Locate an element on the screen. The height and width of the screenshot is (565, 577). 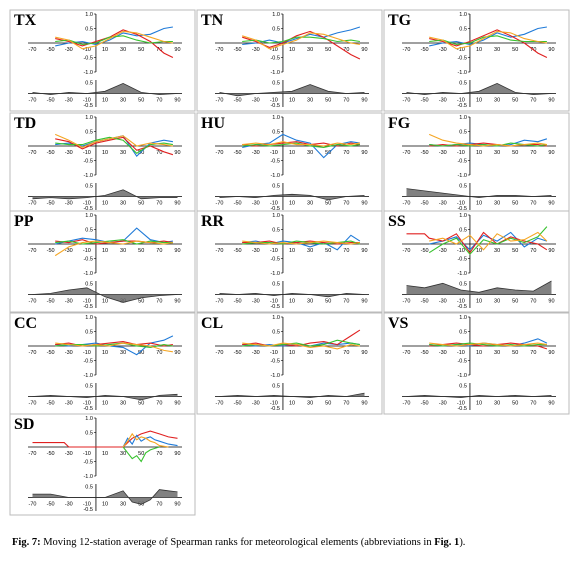
lower-x-tick-label: 30 is located at coordinates (310, 404).